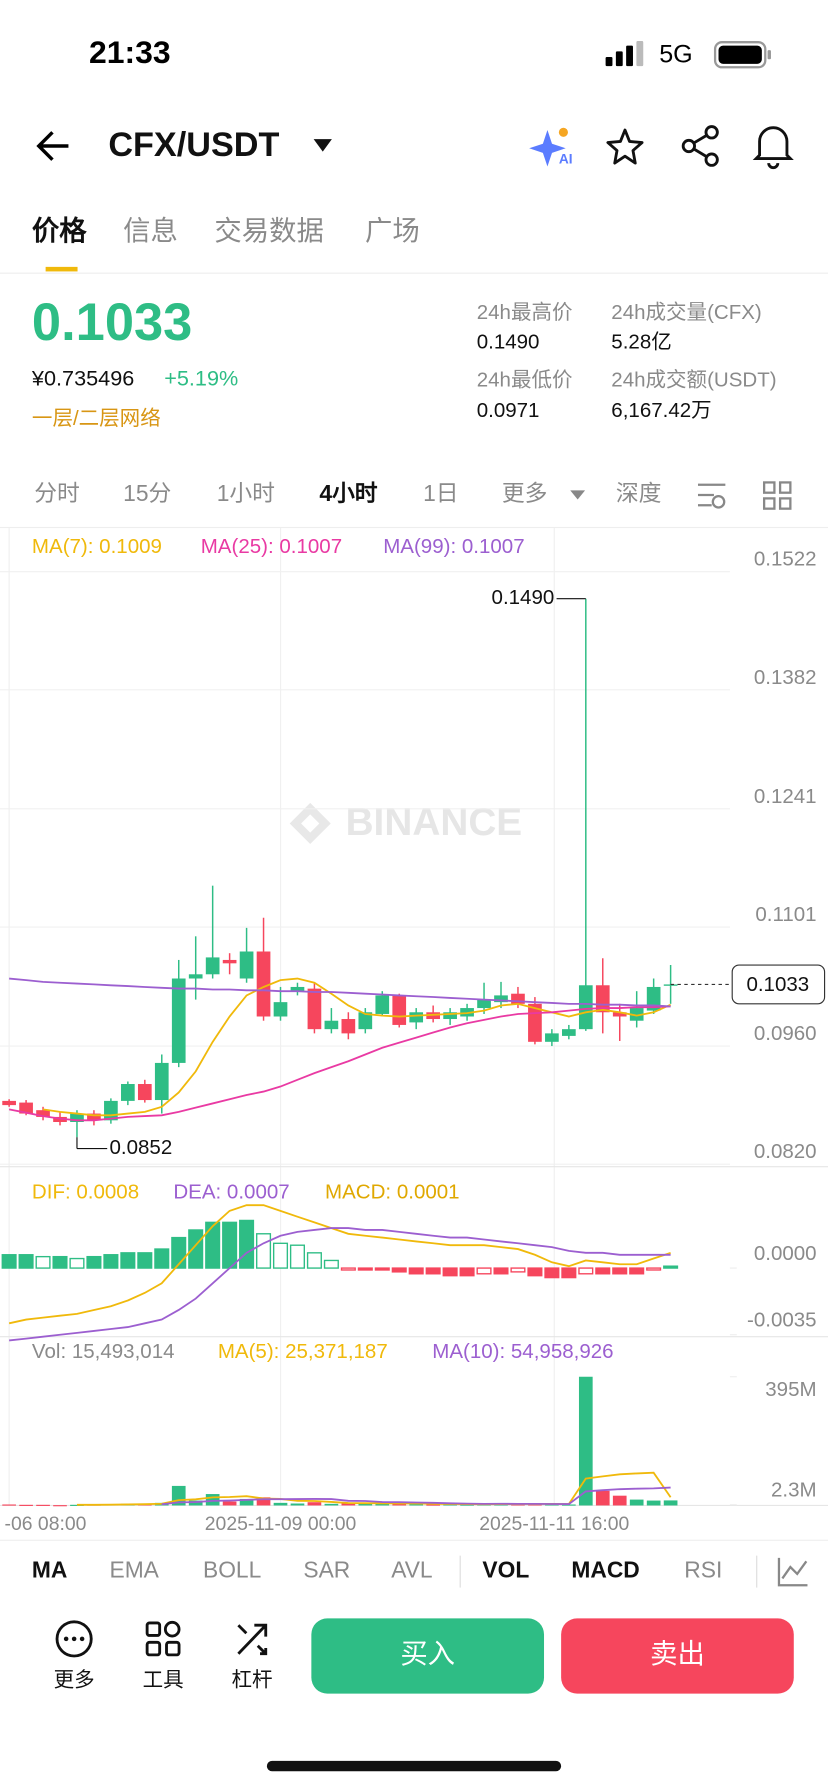  I want to click on layout-icon, so click(777, 495).